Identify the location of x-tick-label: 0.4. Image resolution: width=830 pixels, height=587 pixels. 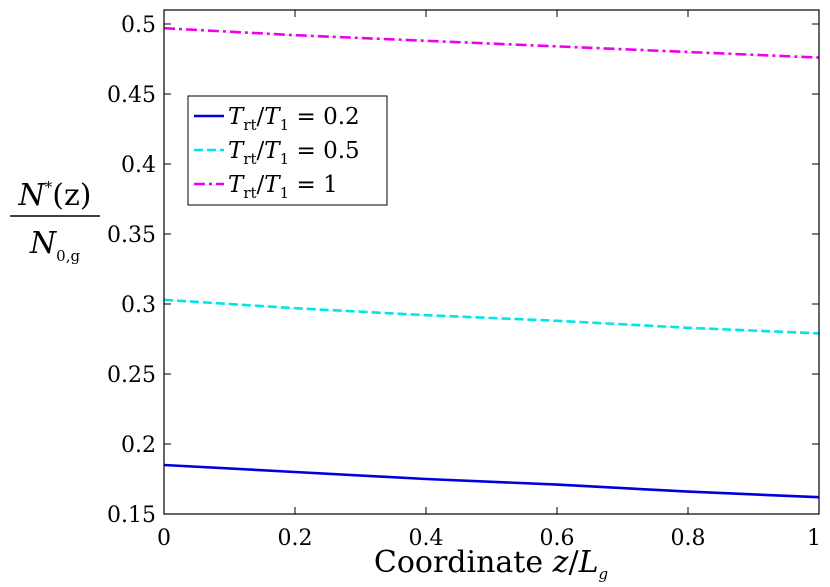
(426, 538).